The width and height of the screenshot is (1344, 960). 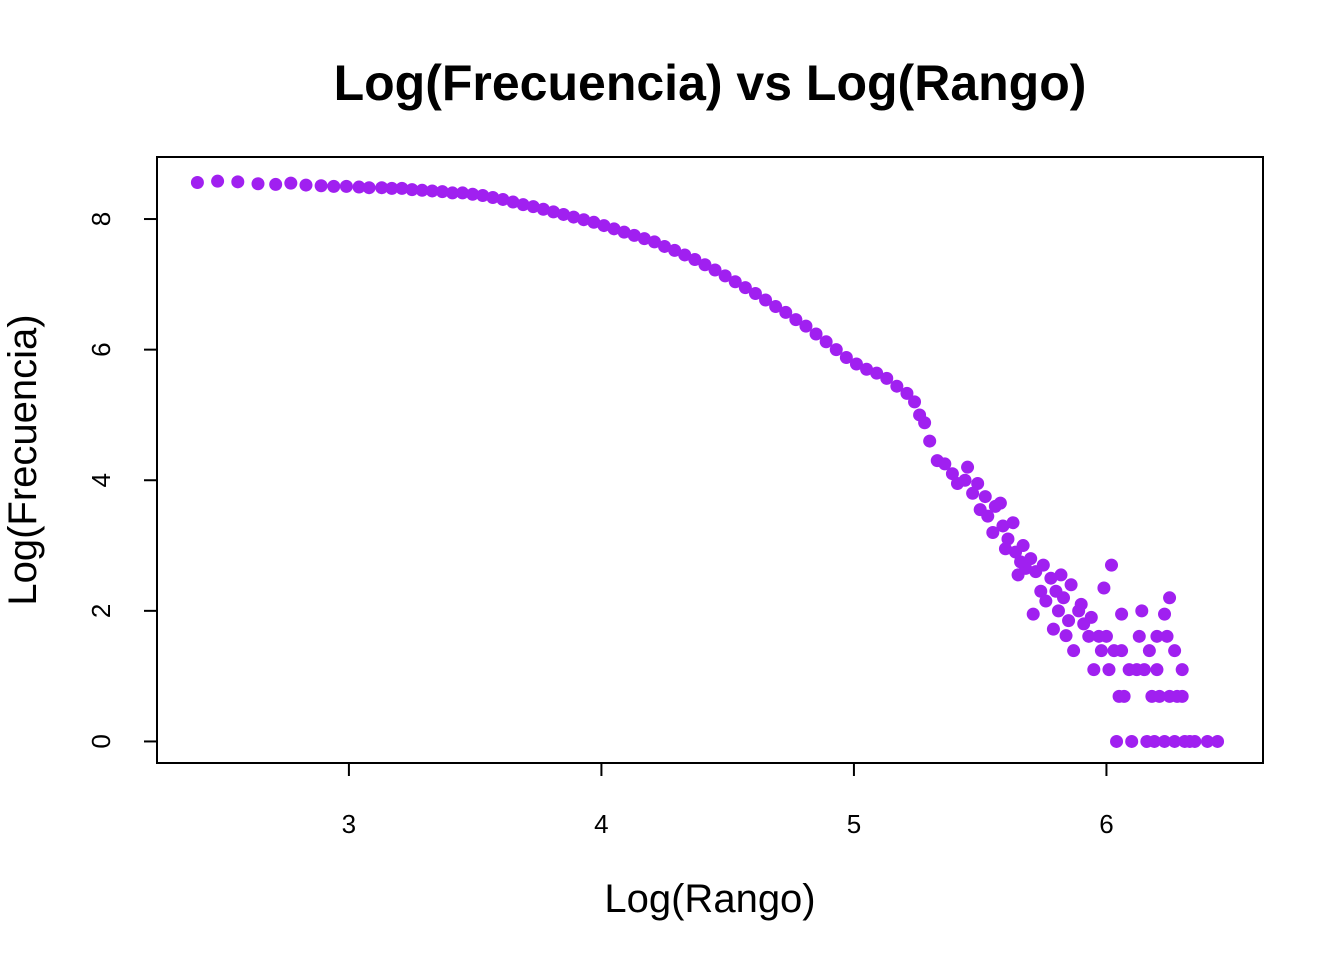 I want to click on y-axis: 0 2 4 6 8, so click(x=121, y=480).